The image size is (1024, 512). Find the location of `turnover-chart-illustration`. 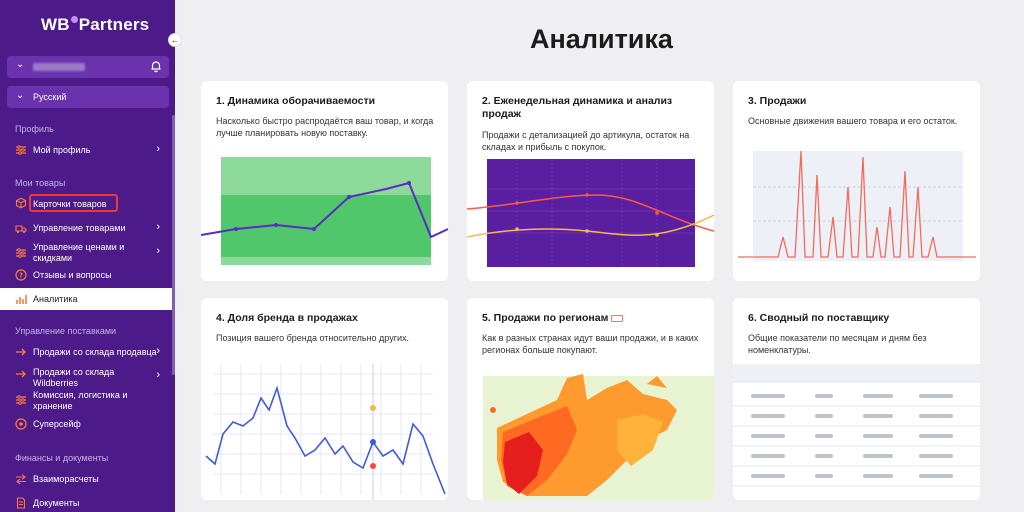

turnover-chart-illustration is located at coordinates (324, 211).